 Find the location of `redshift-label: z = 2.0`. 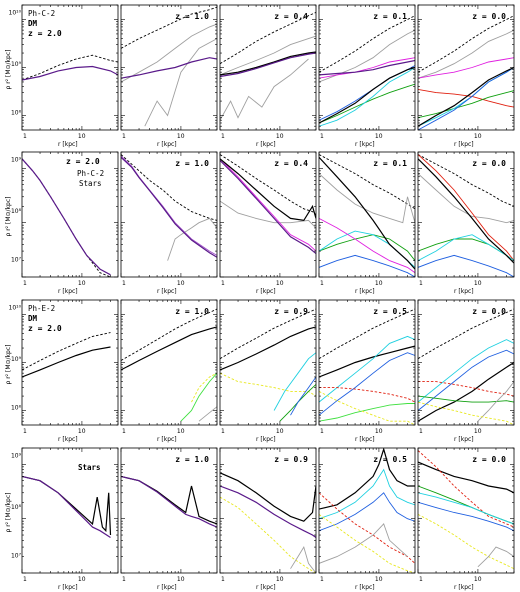

redshift-label: z = 2.0 is located at coordinates (83, 161).